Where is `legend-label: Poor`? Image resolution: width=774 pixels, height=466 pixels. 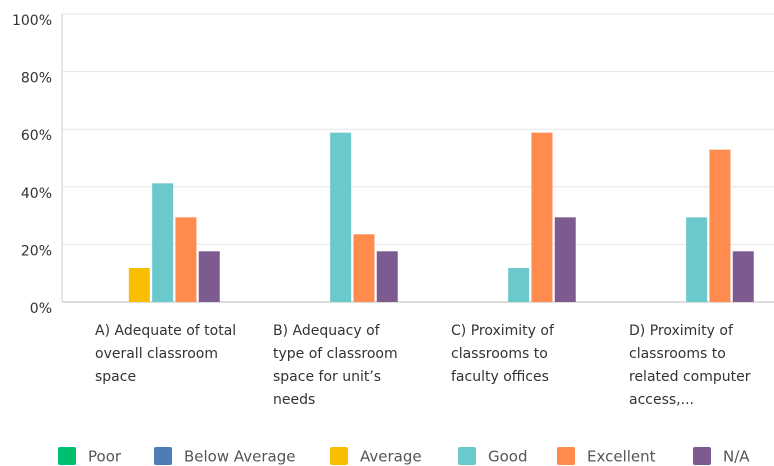
legend-label: Poor is located at coordinates (105, 457).